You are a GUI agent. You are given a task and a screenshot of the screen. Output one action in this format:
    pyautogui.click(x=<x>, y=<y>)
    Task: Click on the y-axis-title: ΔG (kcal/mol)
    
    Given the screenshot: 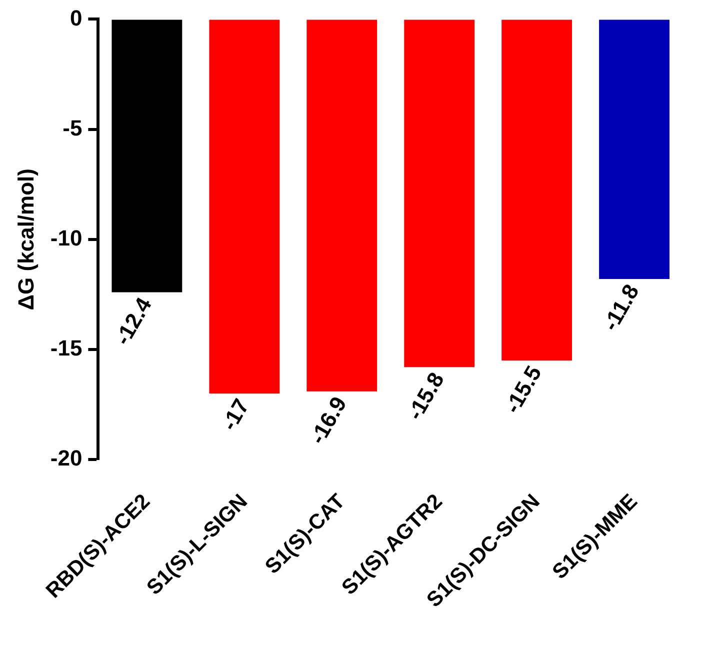 What is the action you would take?
    pyautogui.click(x=25, y=239)
    